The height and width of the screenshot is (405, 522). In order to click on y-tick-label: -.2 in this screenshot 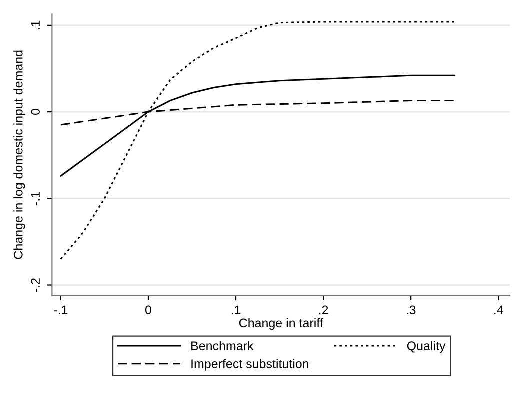, I will do `click(35, 285)`.